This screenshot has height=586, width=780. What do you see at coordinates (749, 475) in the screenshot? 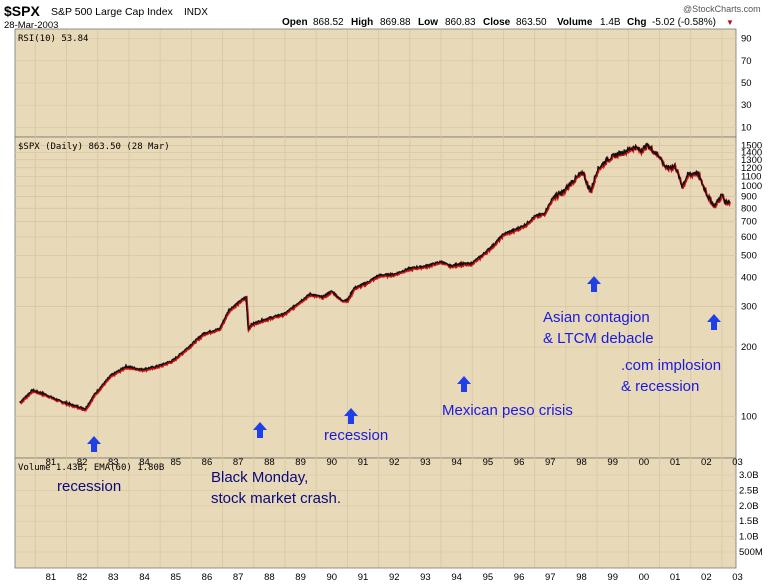
I see `volume-tick-label: 3.0B` at bounding box center [749, 475].